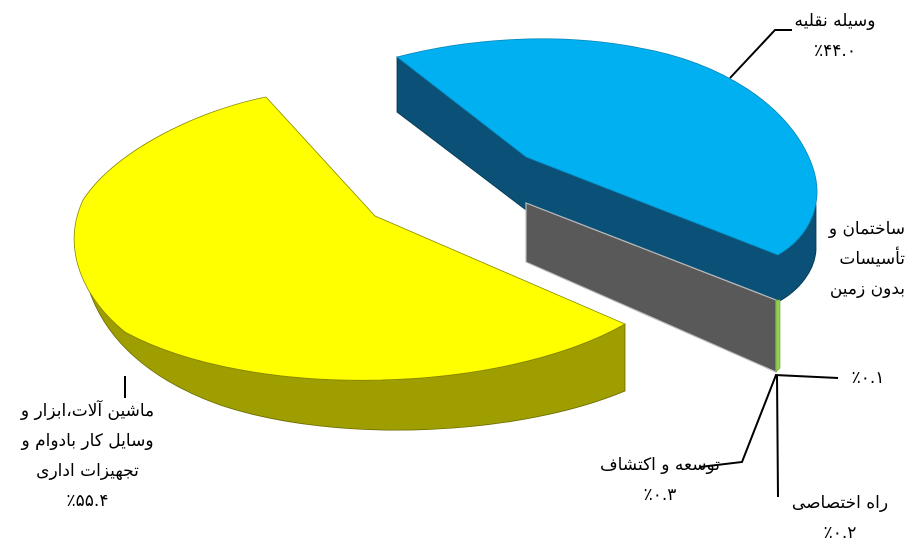 The image size is (910, 548). What do you see at coordinates (835, 21) in the screenshot?
I see `label-vehicles-name: وسیله نقلیه` at bounding box center [835, 21].